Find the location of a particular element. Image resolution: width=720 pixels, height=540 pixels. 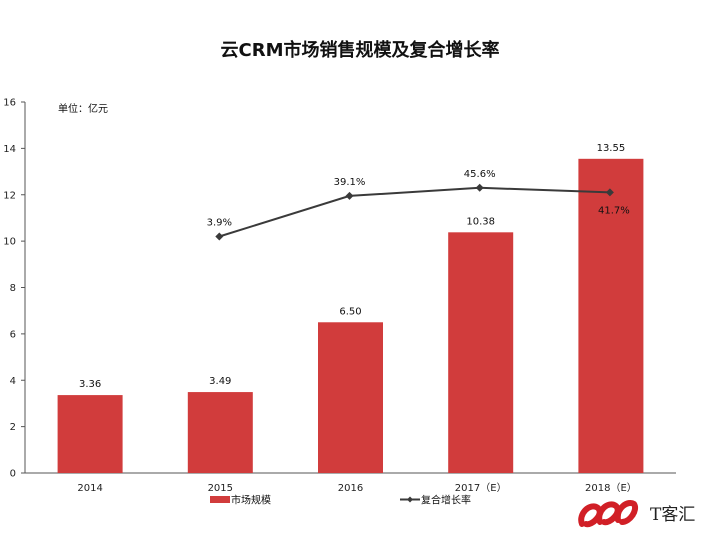

y-tick-label: 2 is located at coordinates (13, 427).